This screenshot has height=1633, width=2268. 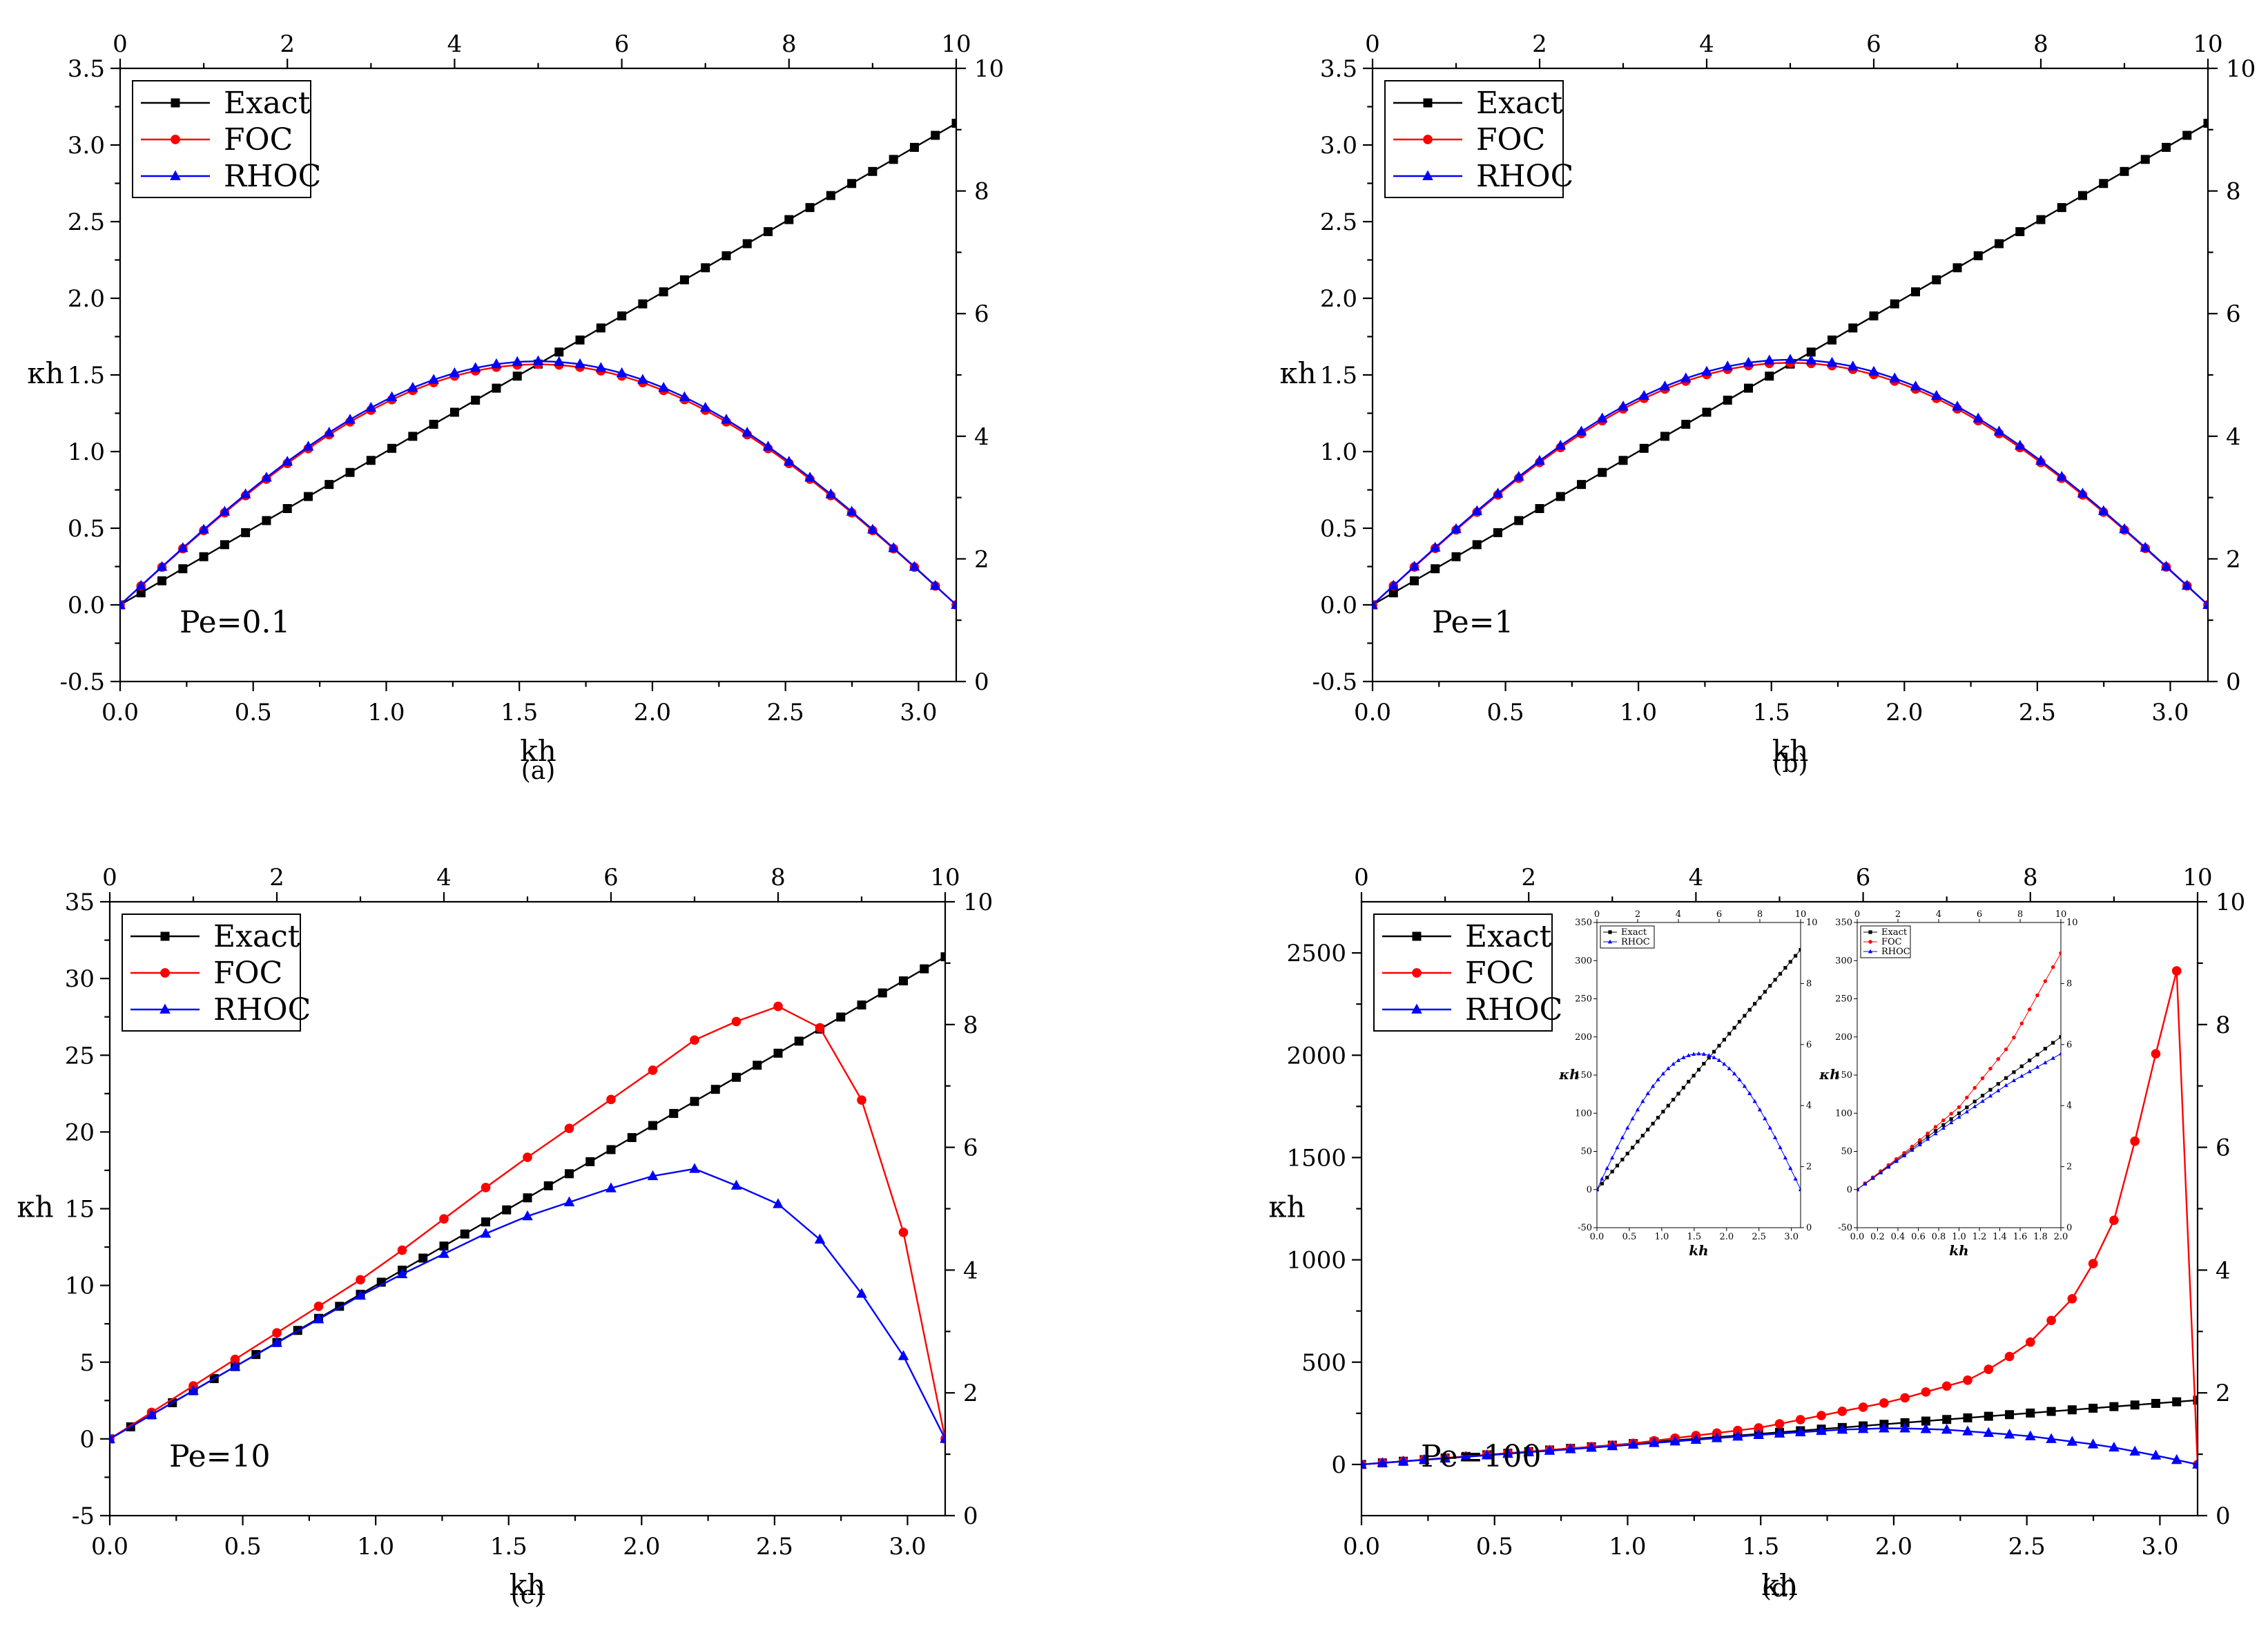 I want to click on panel-b-xlabel: kh, so click(x=1790, y=751).